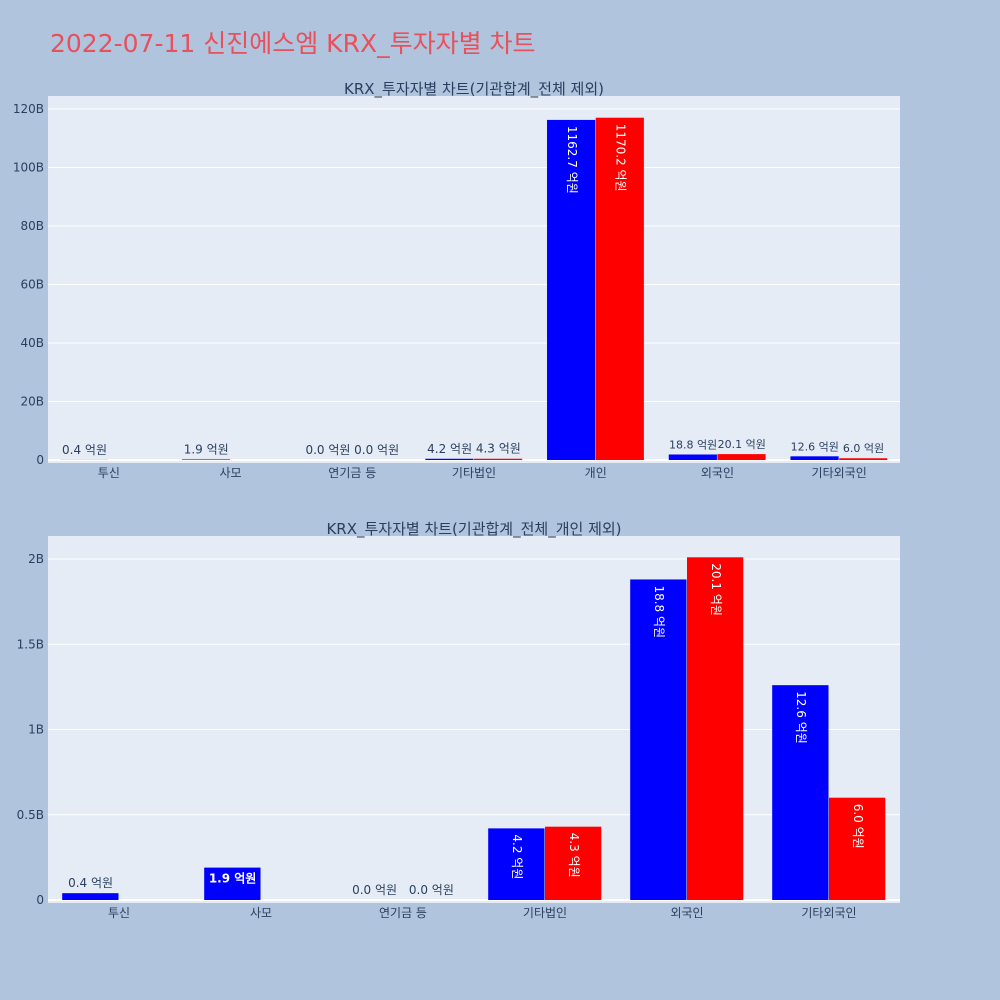  Describe the element at coordinates (32, 402) in the screenshot. I see `y-tick-label: 20B` at that location.